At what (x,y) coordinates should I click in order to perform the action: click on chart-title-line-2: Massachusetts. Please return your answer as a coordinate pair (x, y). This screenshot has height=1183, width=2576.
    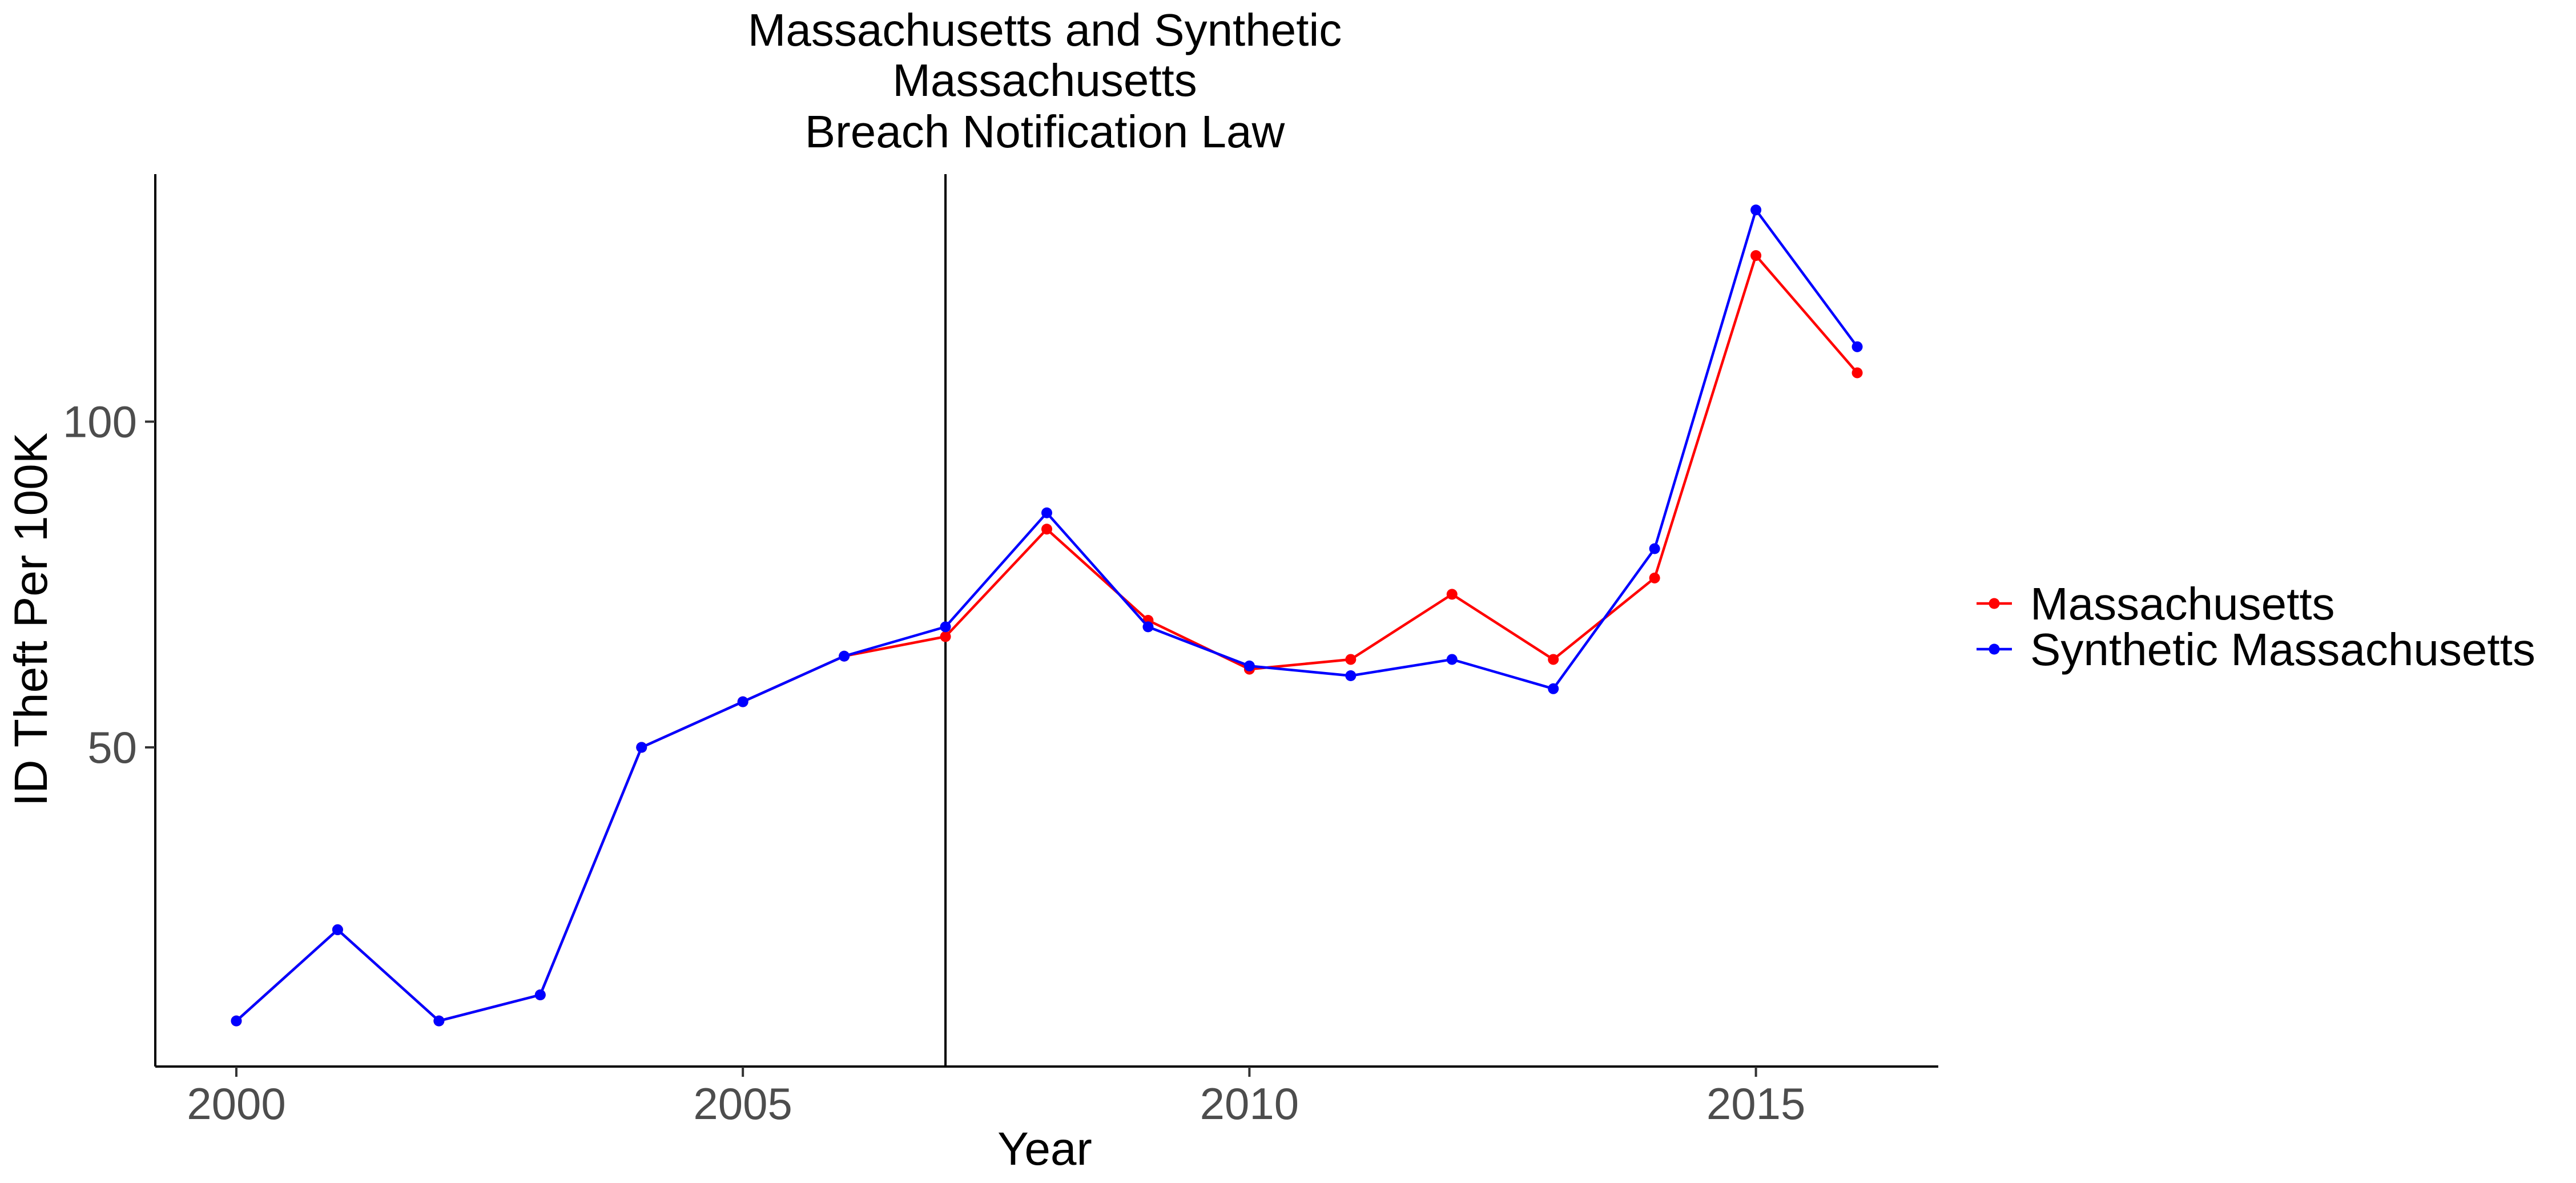
    Looking at the image, I should click on (1044, 81).